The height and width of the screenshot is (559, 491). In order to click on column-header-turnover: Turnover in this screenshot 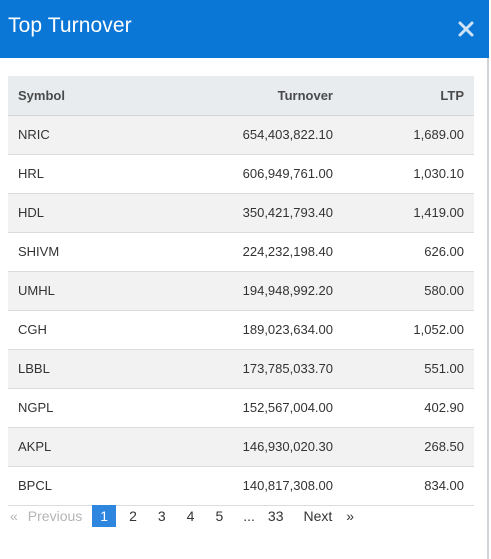, I will do `click(245, 96)`.